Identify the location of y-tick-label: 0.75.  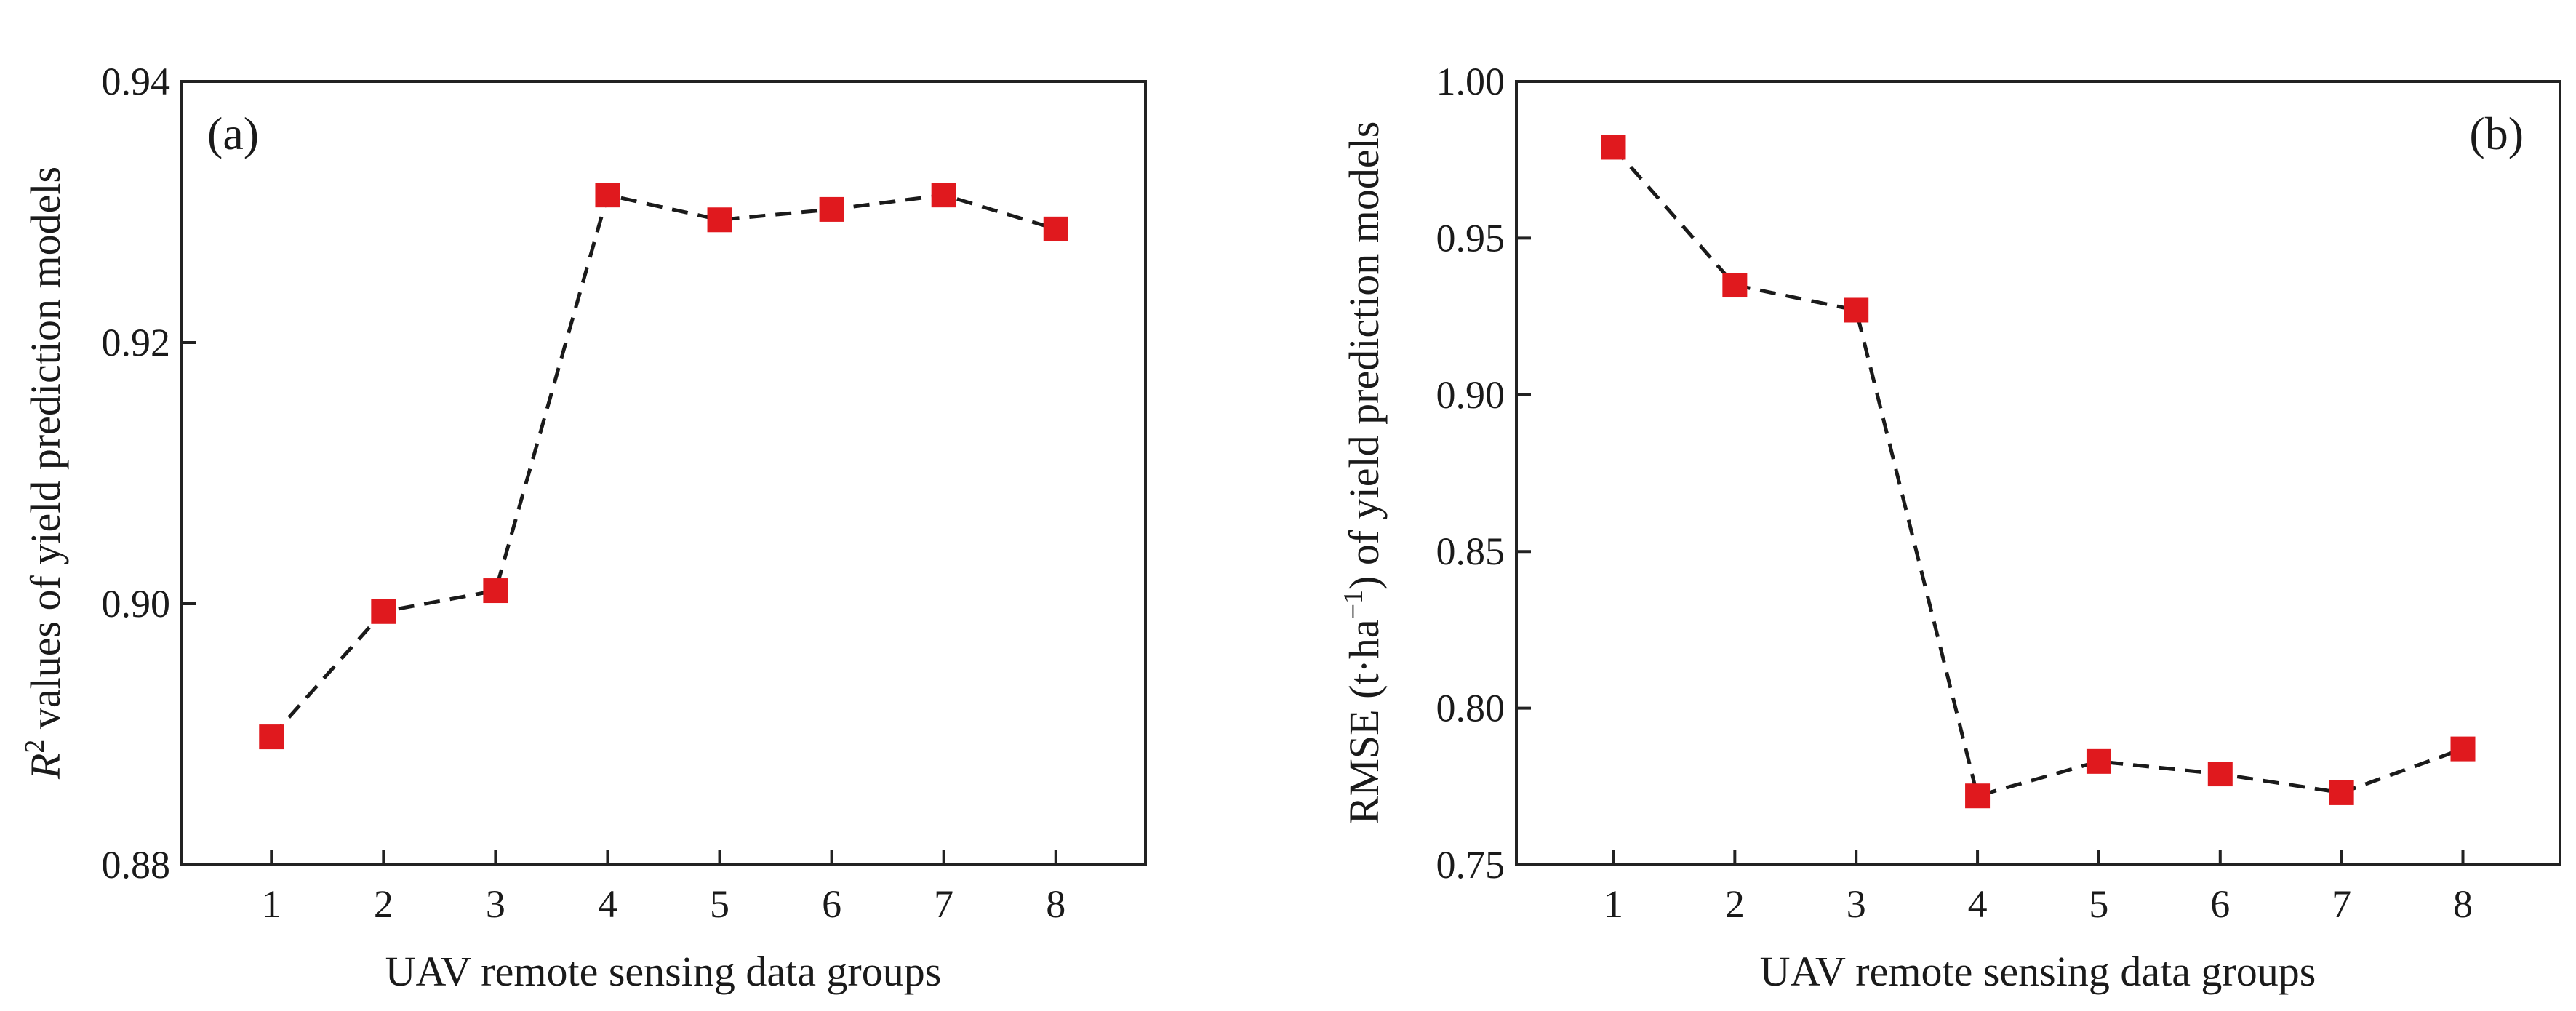
(1470, 865).